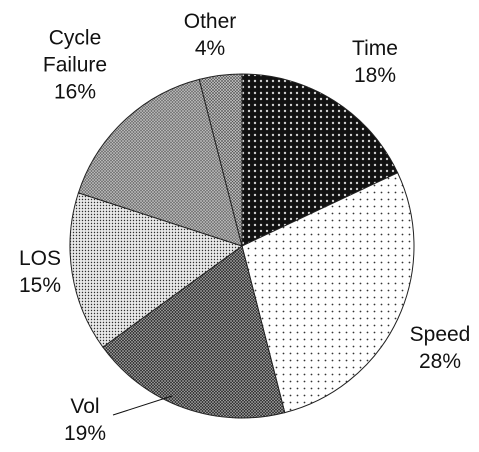 This screenshot has width=479, height=452. What do you see at coordinates (375, 48) in the screenshot?
I see `category-name: Time` at bounding box center [375, 48].